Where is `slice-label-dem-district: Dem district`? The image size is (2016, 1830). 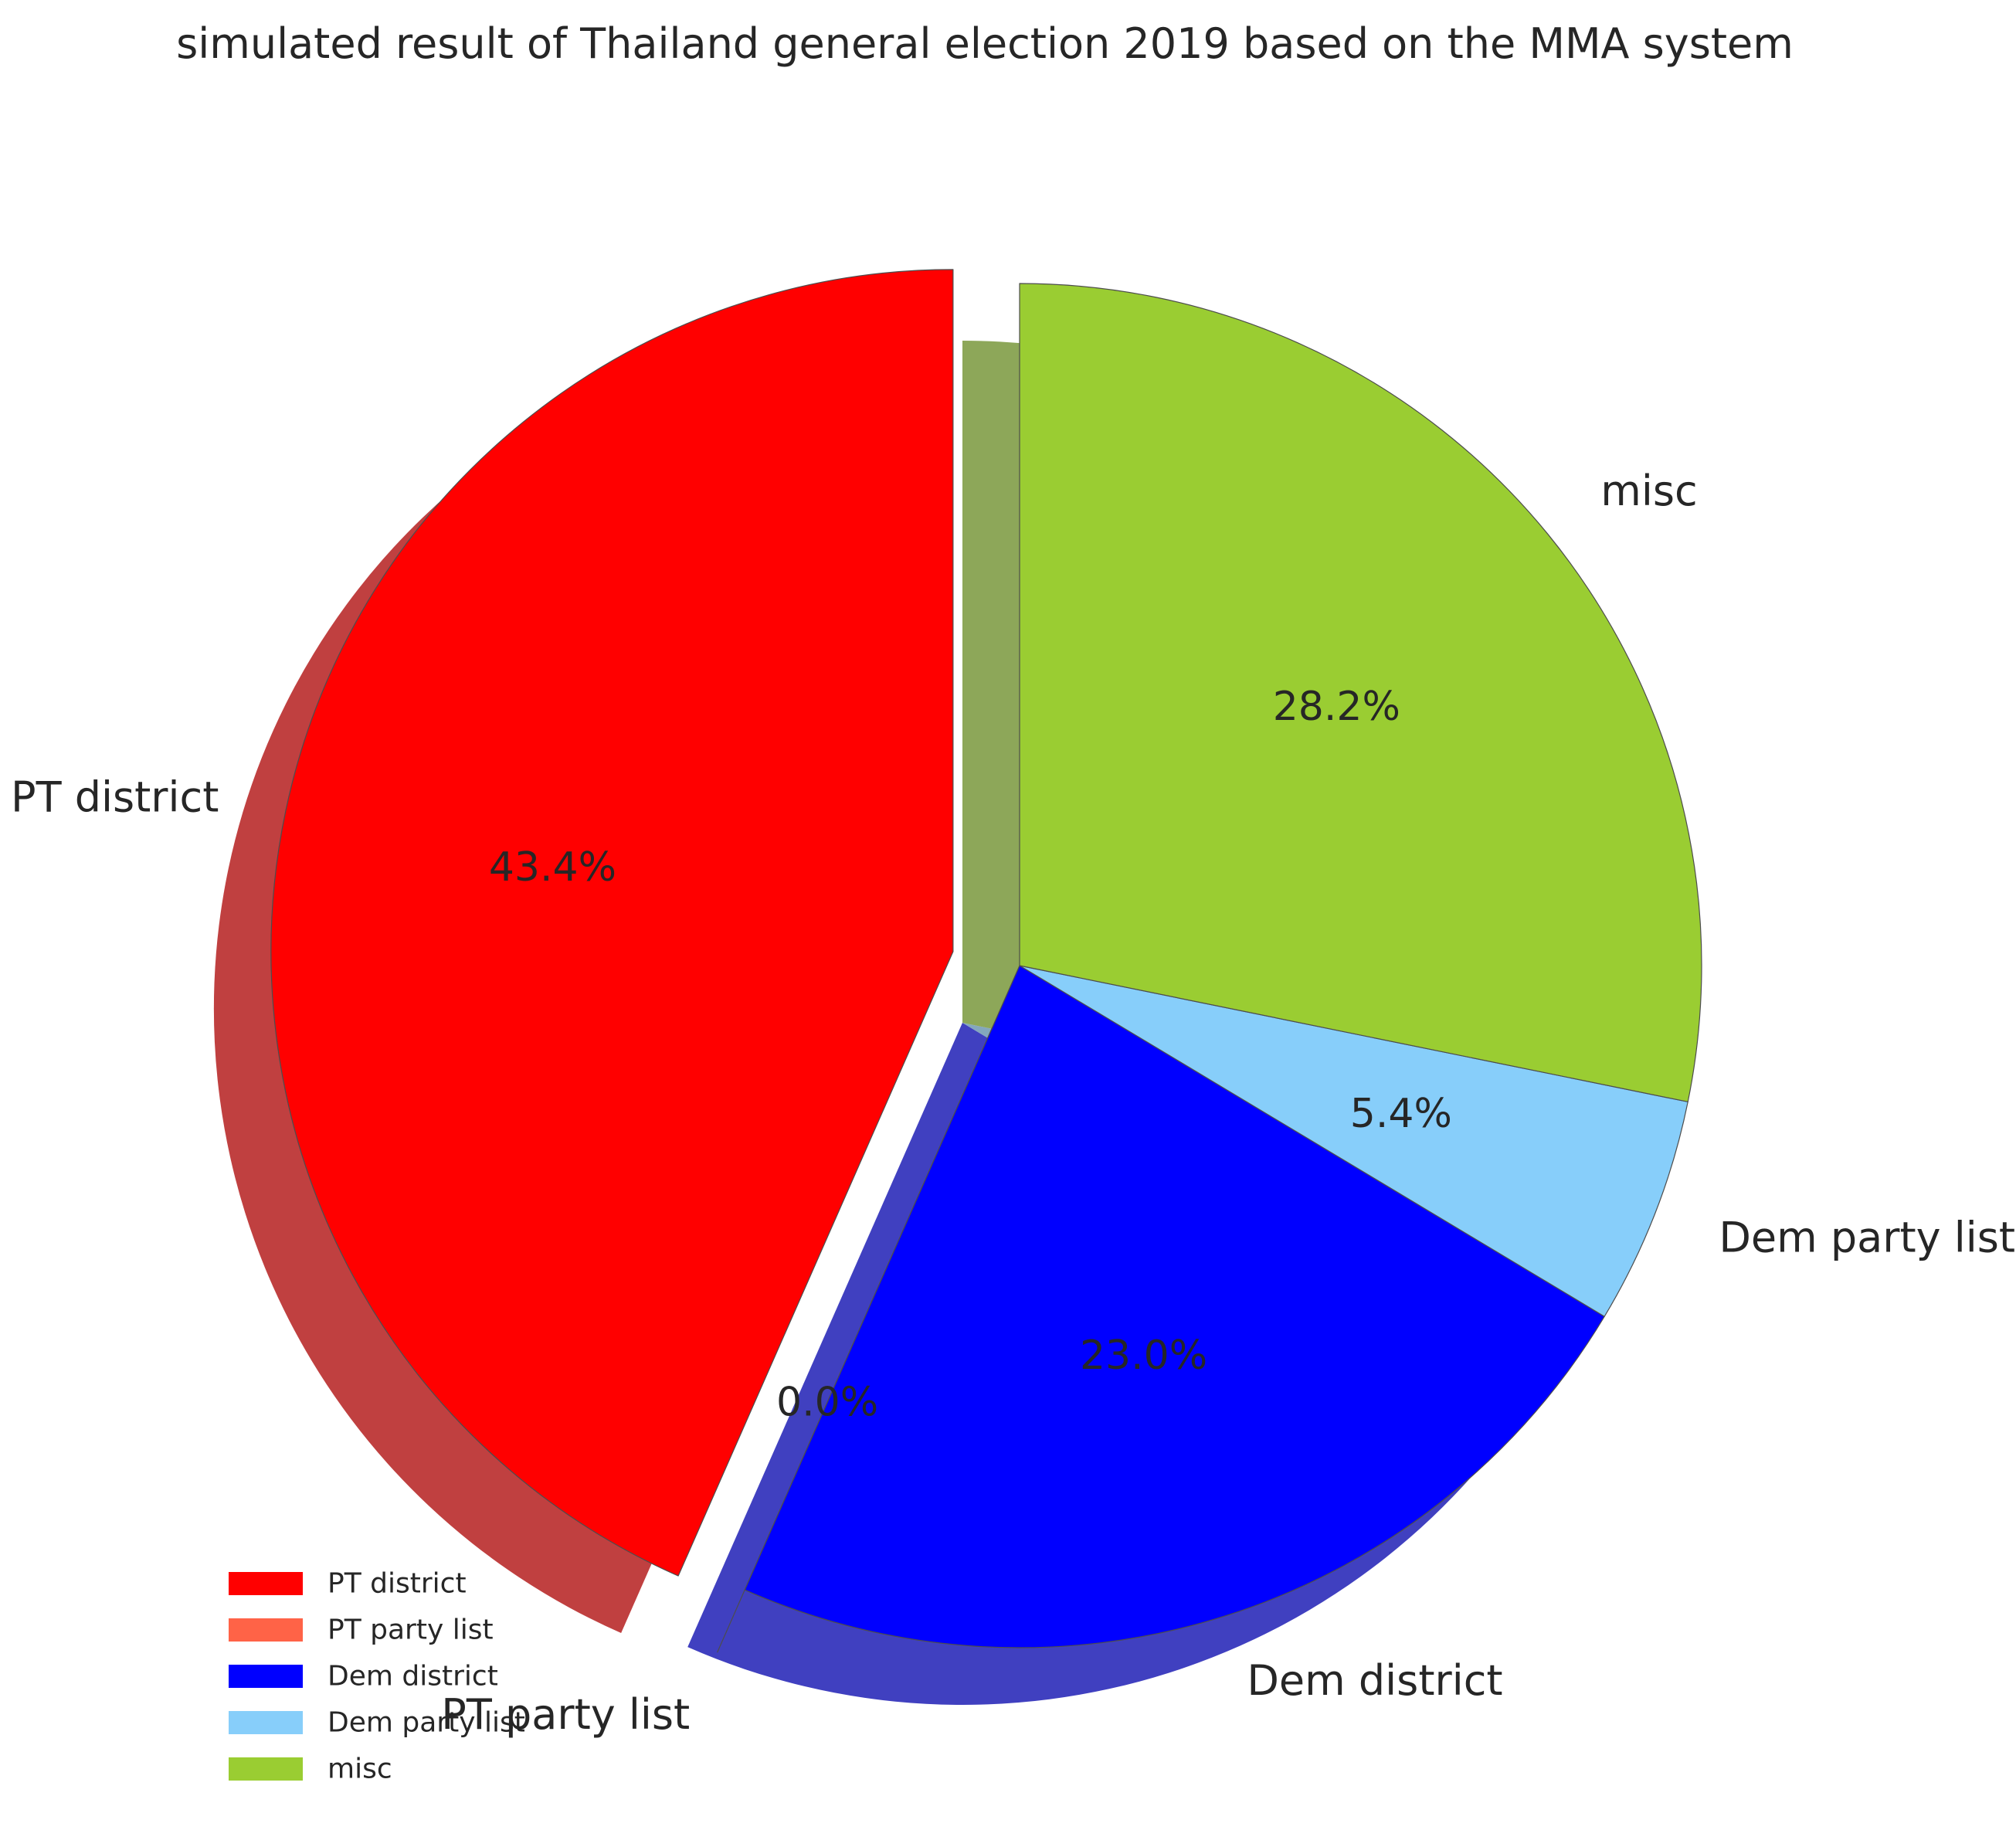 slice-label-dem-district: Dem district is located at coordinates (1375, 1680).